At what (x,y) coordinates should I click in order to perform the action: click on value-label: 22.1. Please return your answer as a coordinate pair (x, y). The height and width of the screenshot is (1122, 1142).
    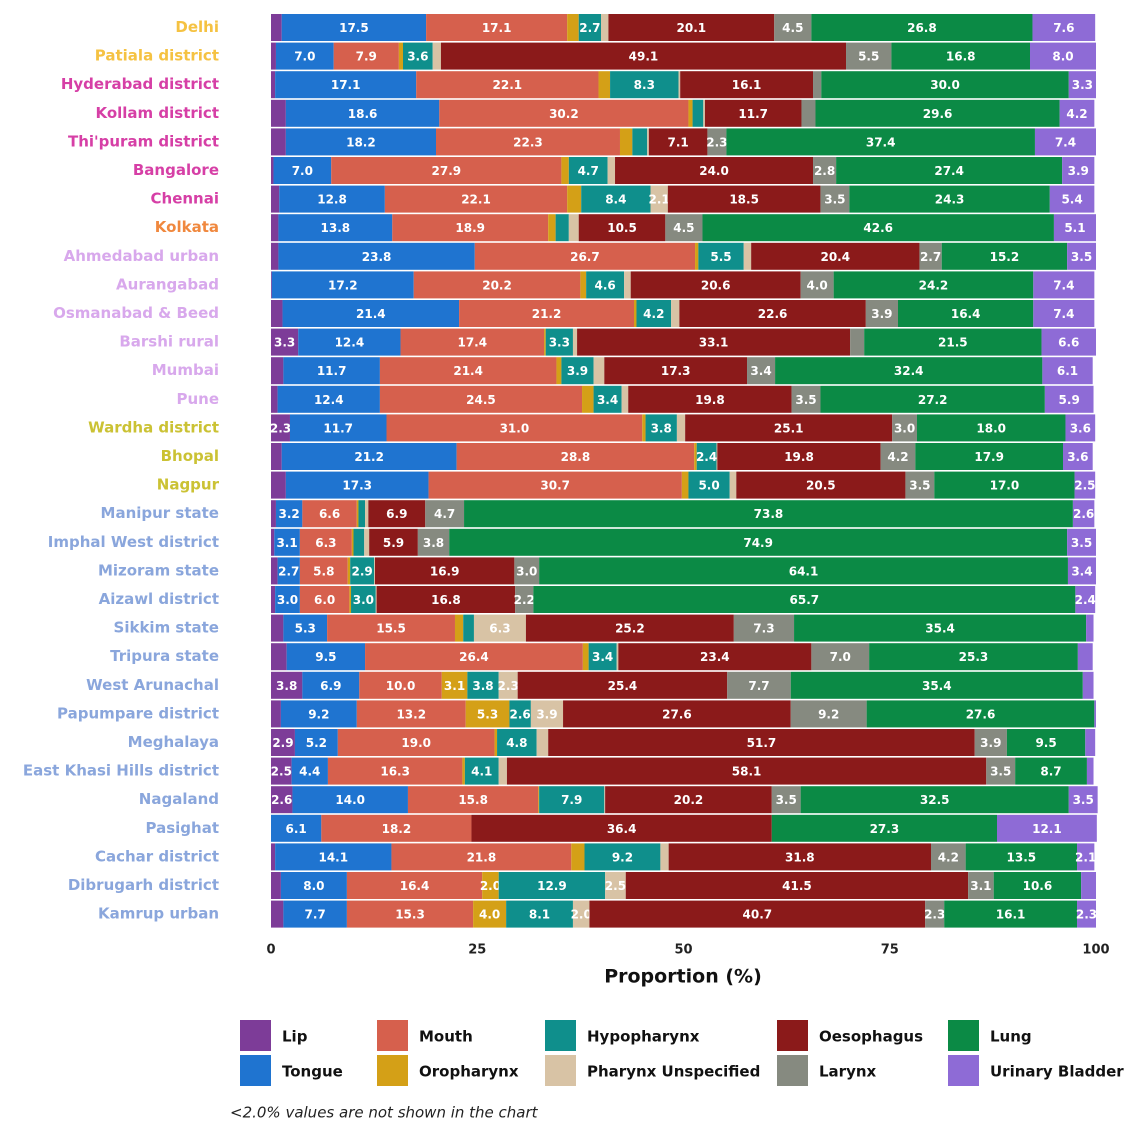
    Looking at the image, I should click on (508, 85).